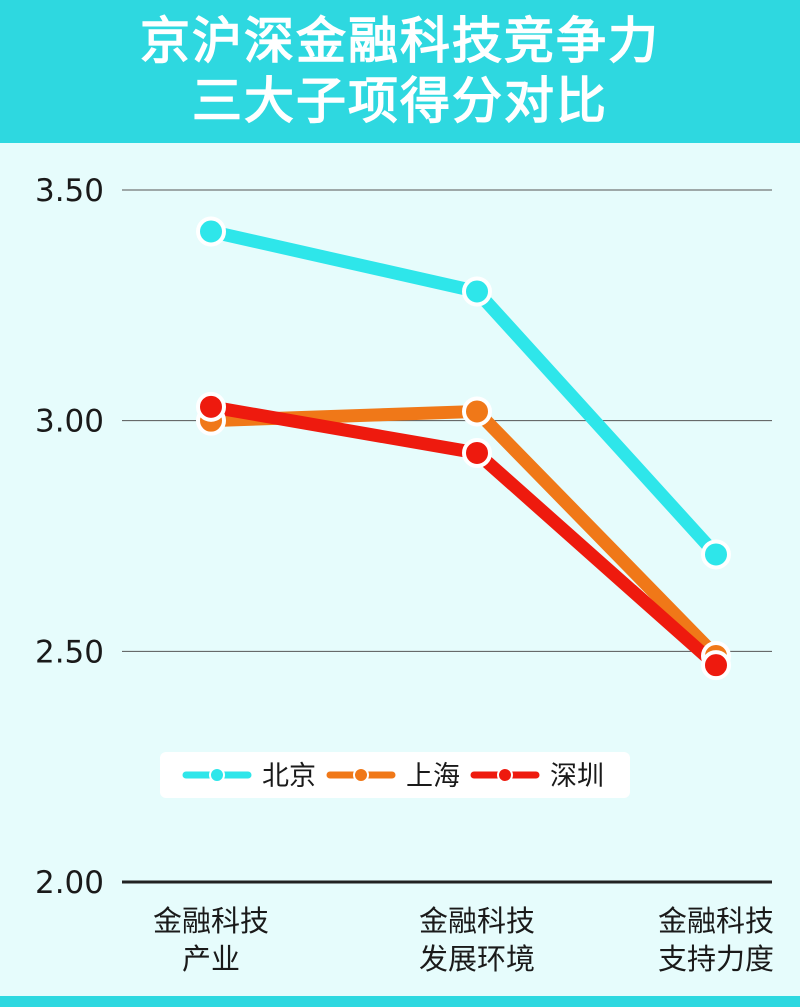  I want to click on legend-label: 上海, so click(433, 776).